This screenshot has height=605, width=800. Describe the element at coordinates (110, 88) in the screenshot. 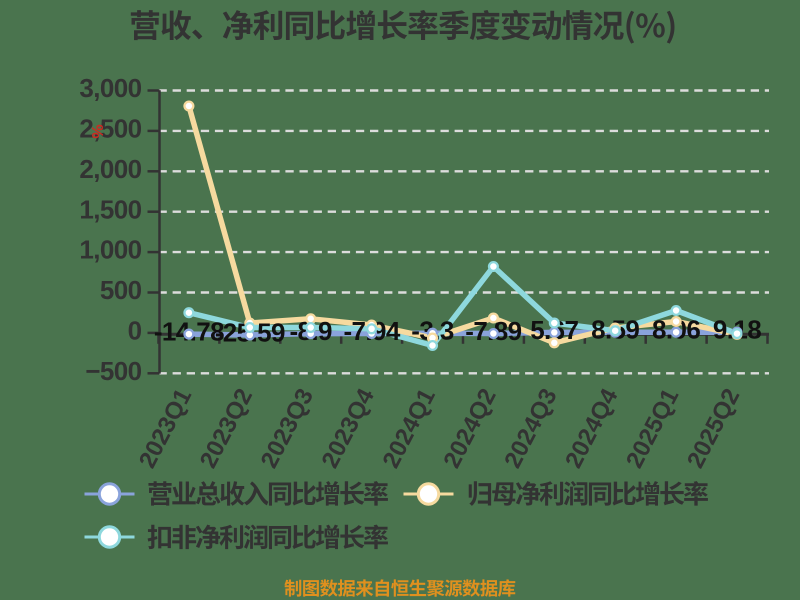

I see `svg-text: 3,000` at that location.